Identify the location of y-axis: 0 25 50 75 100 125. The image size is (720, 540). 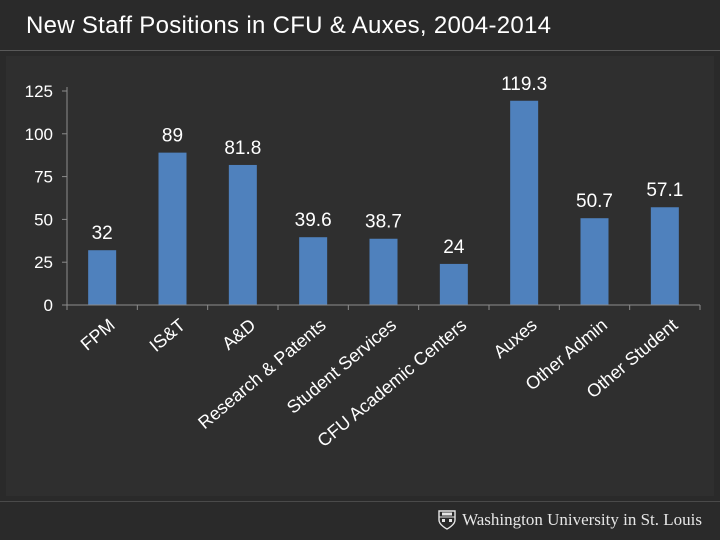
(46, 198).